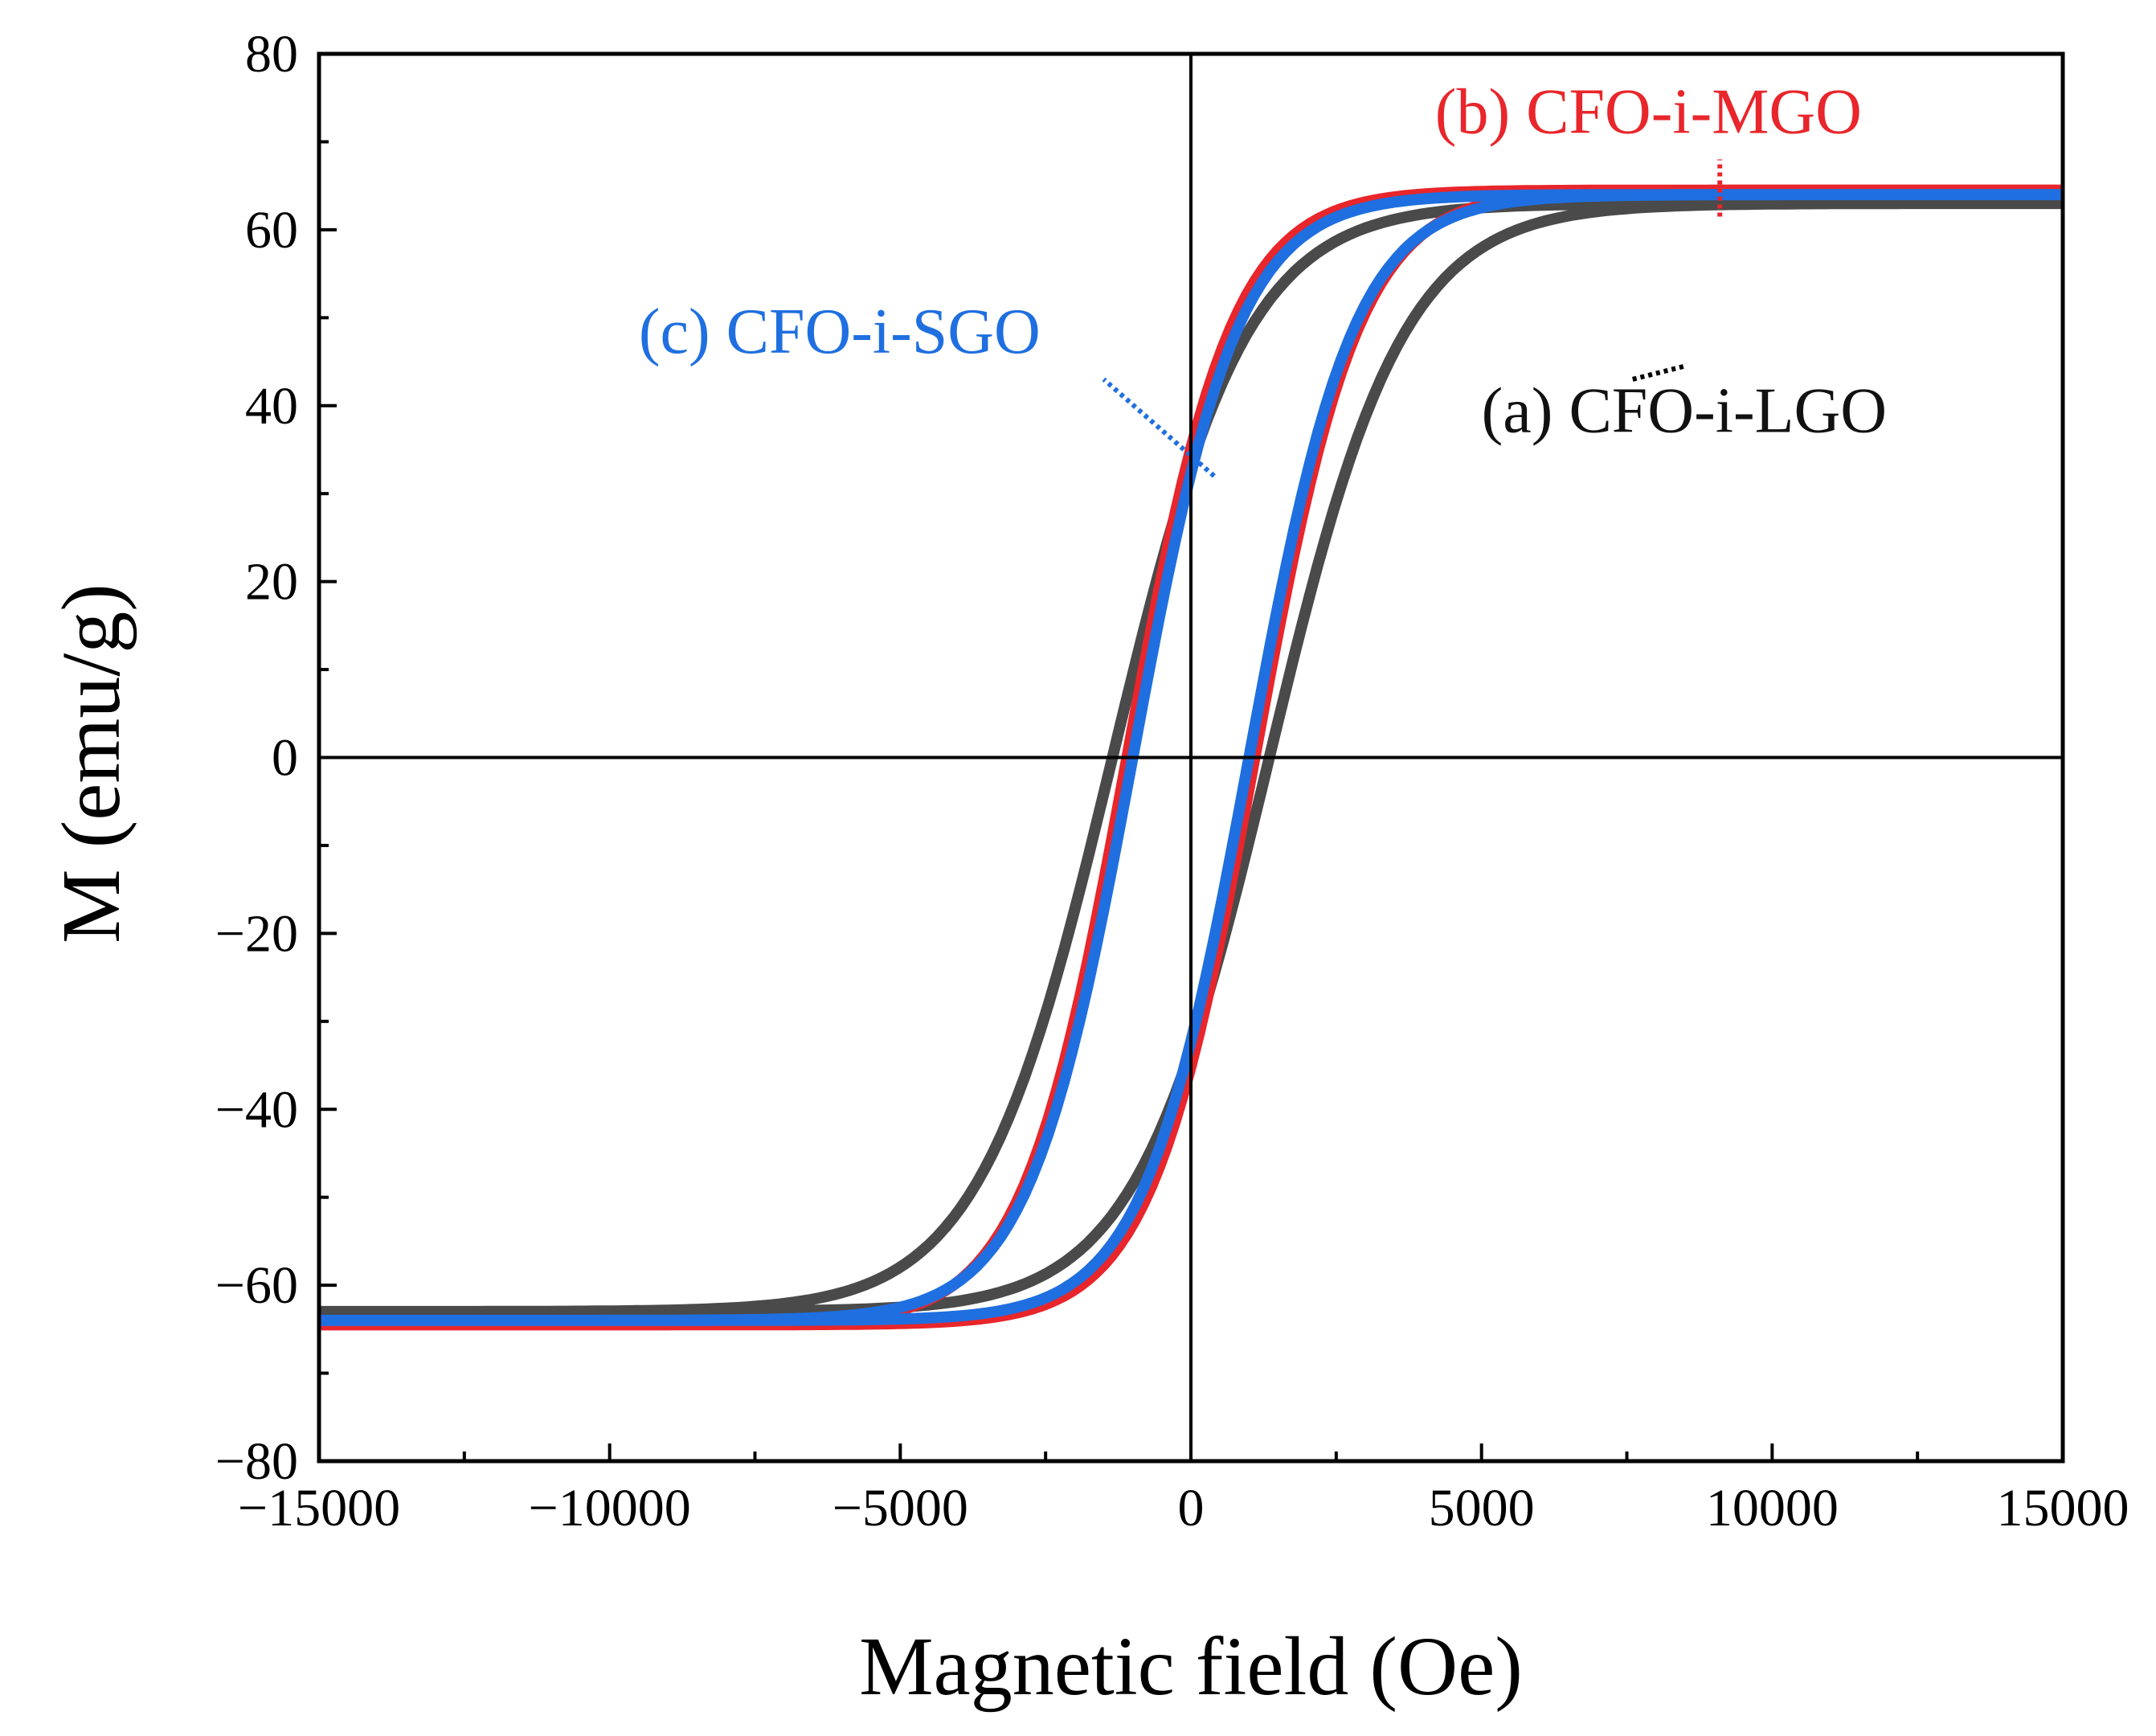 This screenshot has width=2156, height=1736. Describe the element at coordinates (271, 54) in the screenshot. I see `y-tick-label: 80` at that location.